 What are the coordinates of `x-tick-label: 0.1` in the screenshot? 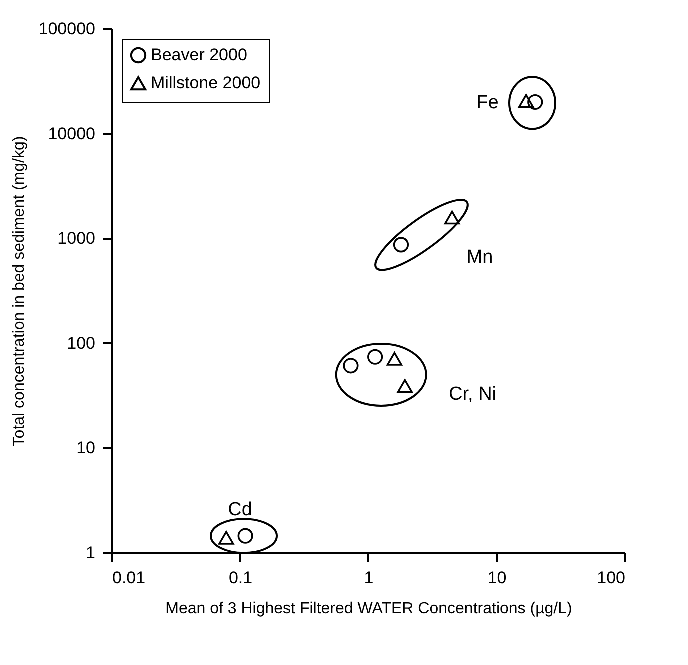 It's located at (240, 578).